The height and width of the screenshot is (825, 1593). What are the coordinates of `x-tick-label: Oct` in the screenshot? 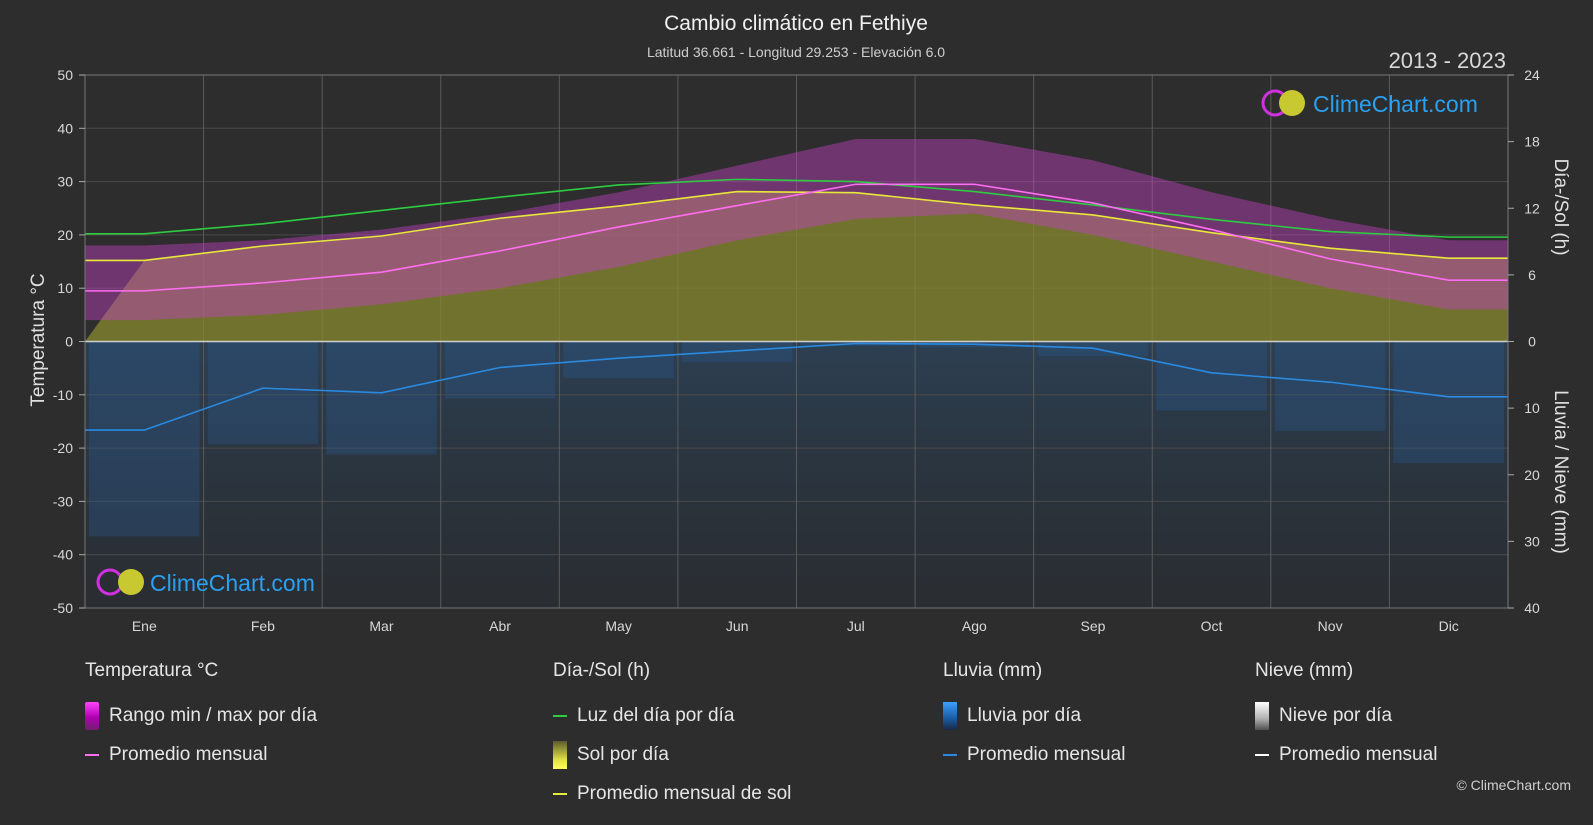 It's located at (1212, 626).